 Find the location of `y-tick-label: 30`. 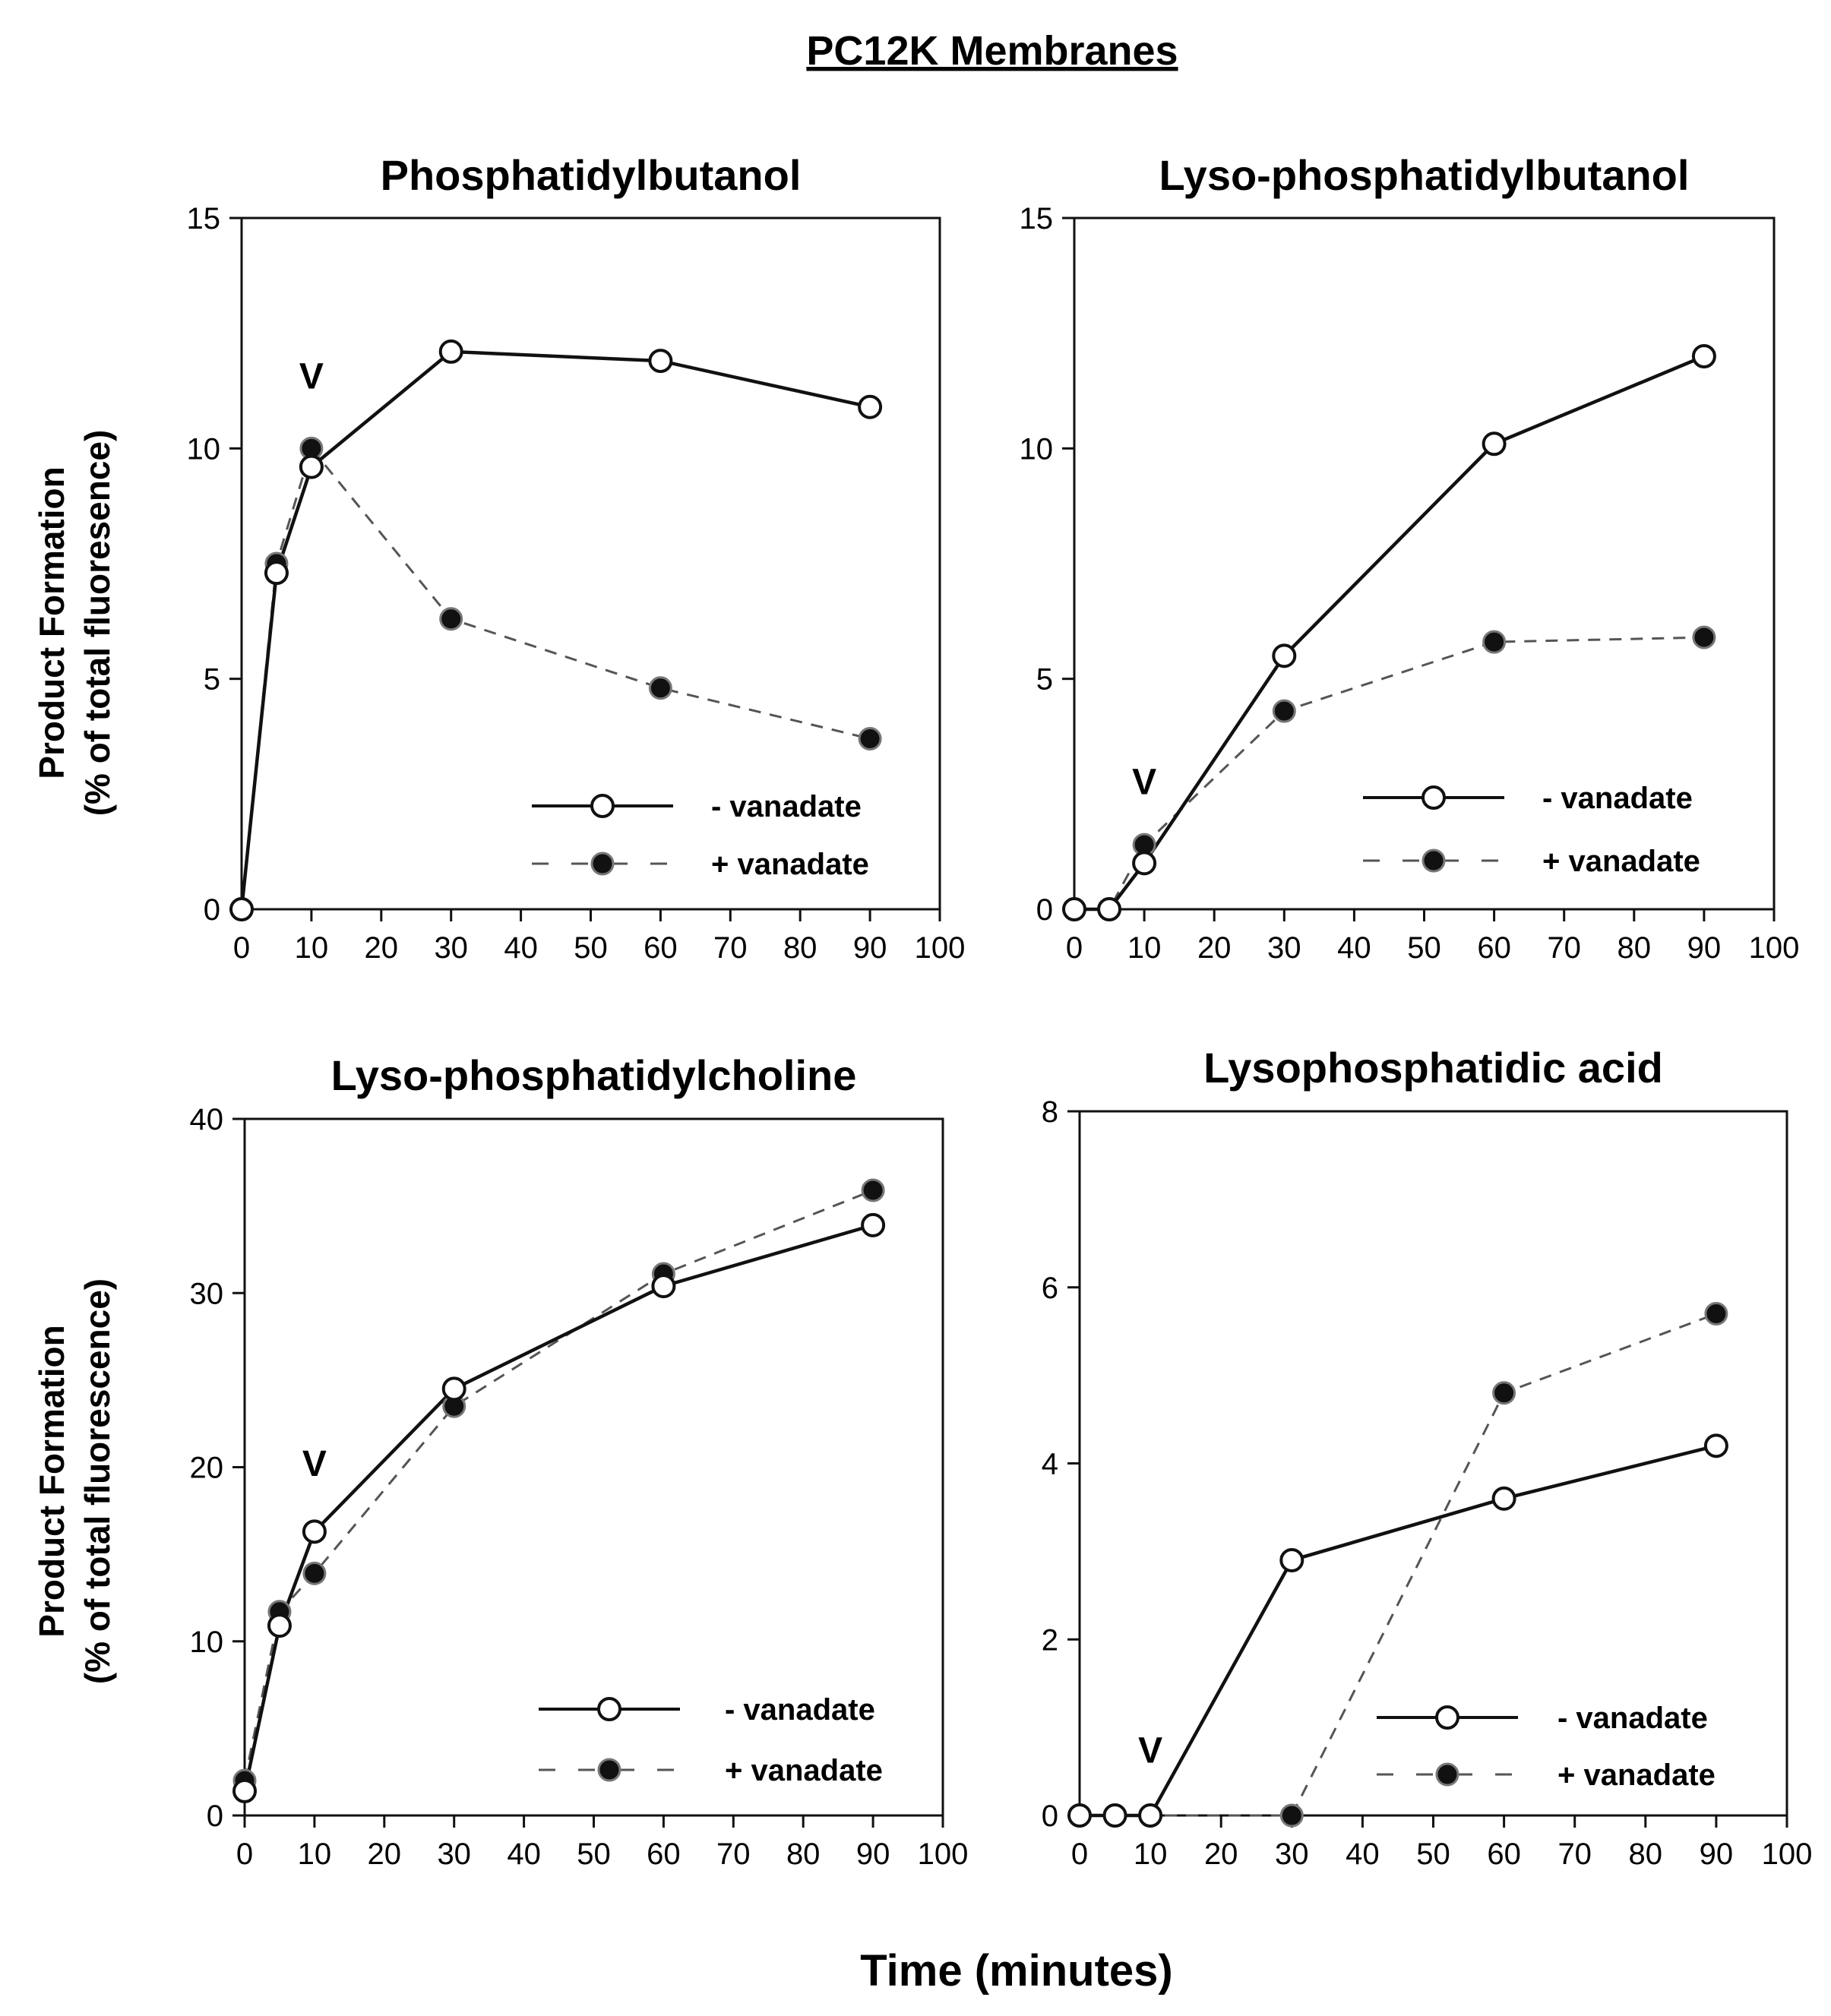

y-tick-label: 30 is located at coordinates (207, 1293).